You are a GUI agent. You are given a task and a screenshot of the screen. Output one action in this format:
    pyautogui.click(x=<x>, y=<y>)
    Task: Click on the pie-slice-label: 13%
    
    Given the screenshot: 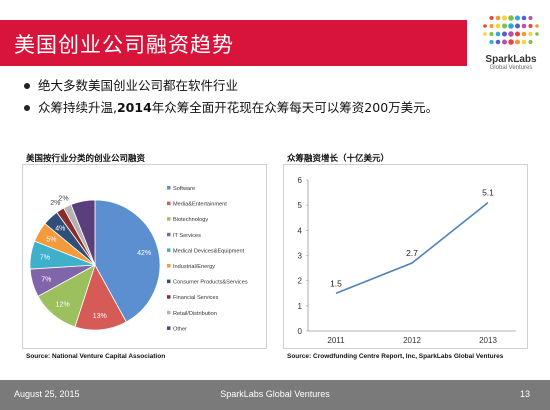 What is the action you would take?
    pyautogui.click(x=100, y=316)
    